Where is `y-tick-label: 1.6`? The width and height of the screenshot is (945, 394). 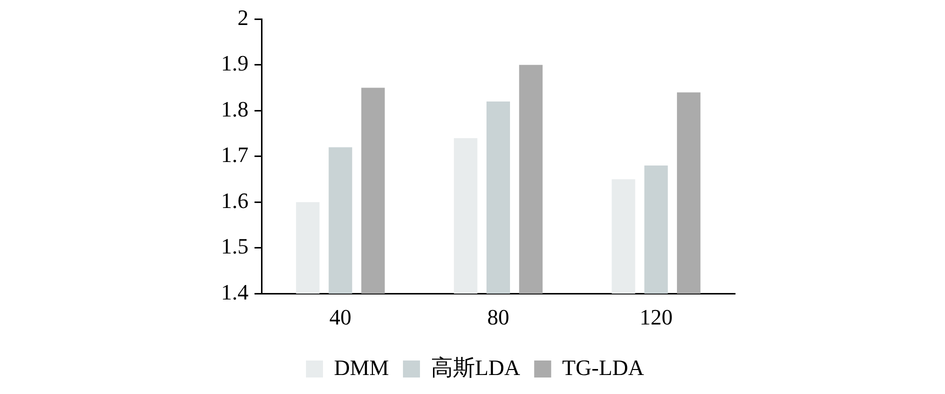 y-tick-label: 1.6 is located at coordinates (234, 200).